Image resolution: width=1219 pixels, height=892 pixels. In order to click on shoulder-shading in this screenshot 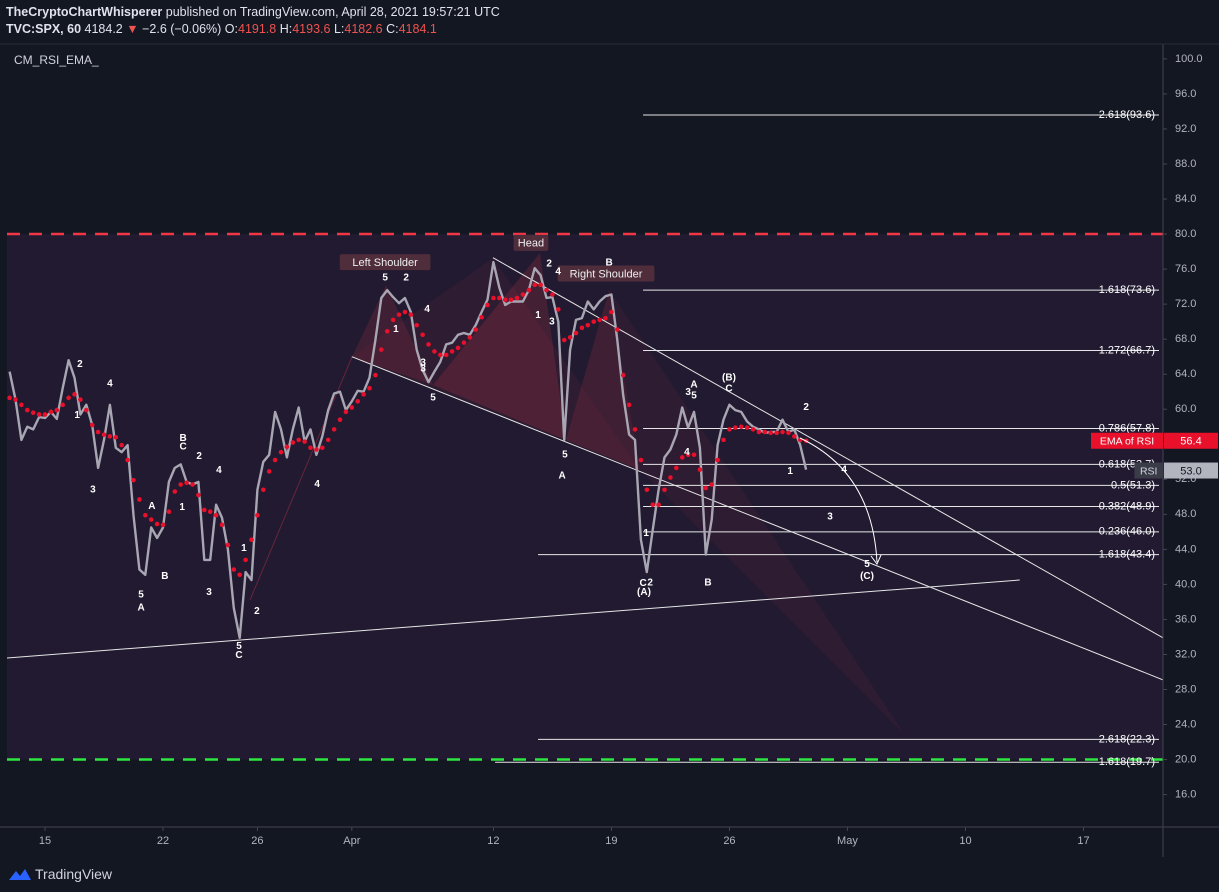, I will do `click(603, 380)`.